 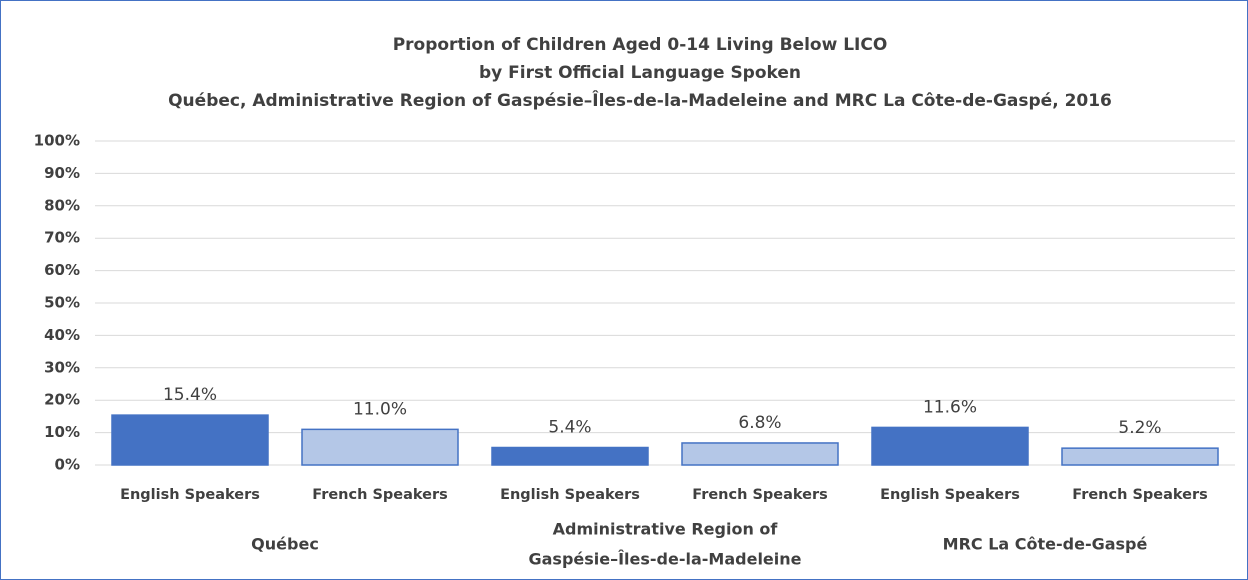 What do you see at coordinates (759, 423) in the screenshot?
I see `value-label: 6.8%` at bounding box center [759, 423].